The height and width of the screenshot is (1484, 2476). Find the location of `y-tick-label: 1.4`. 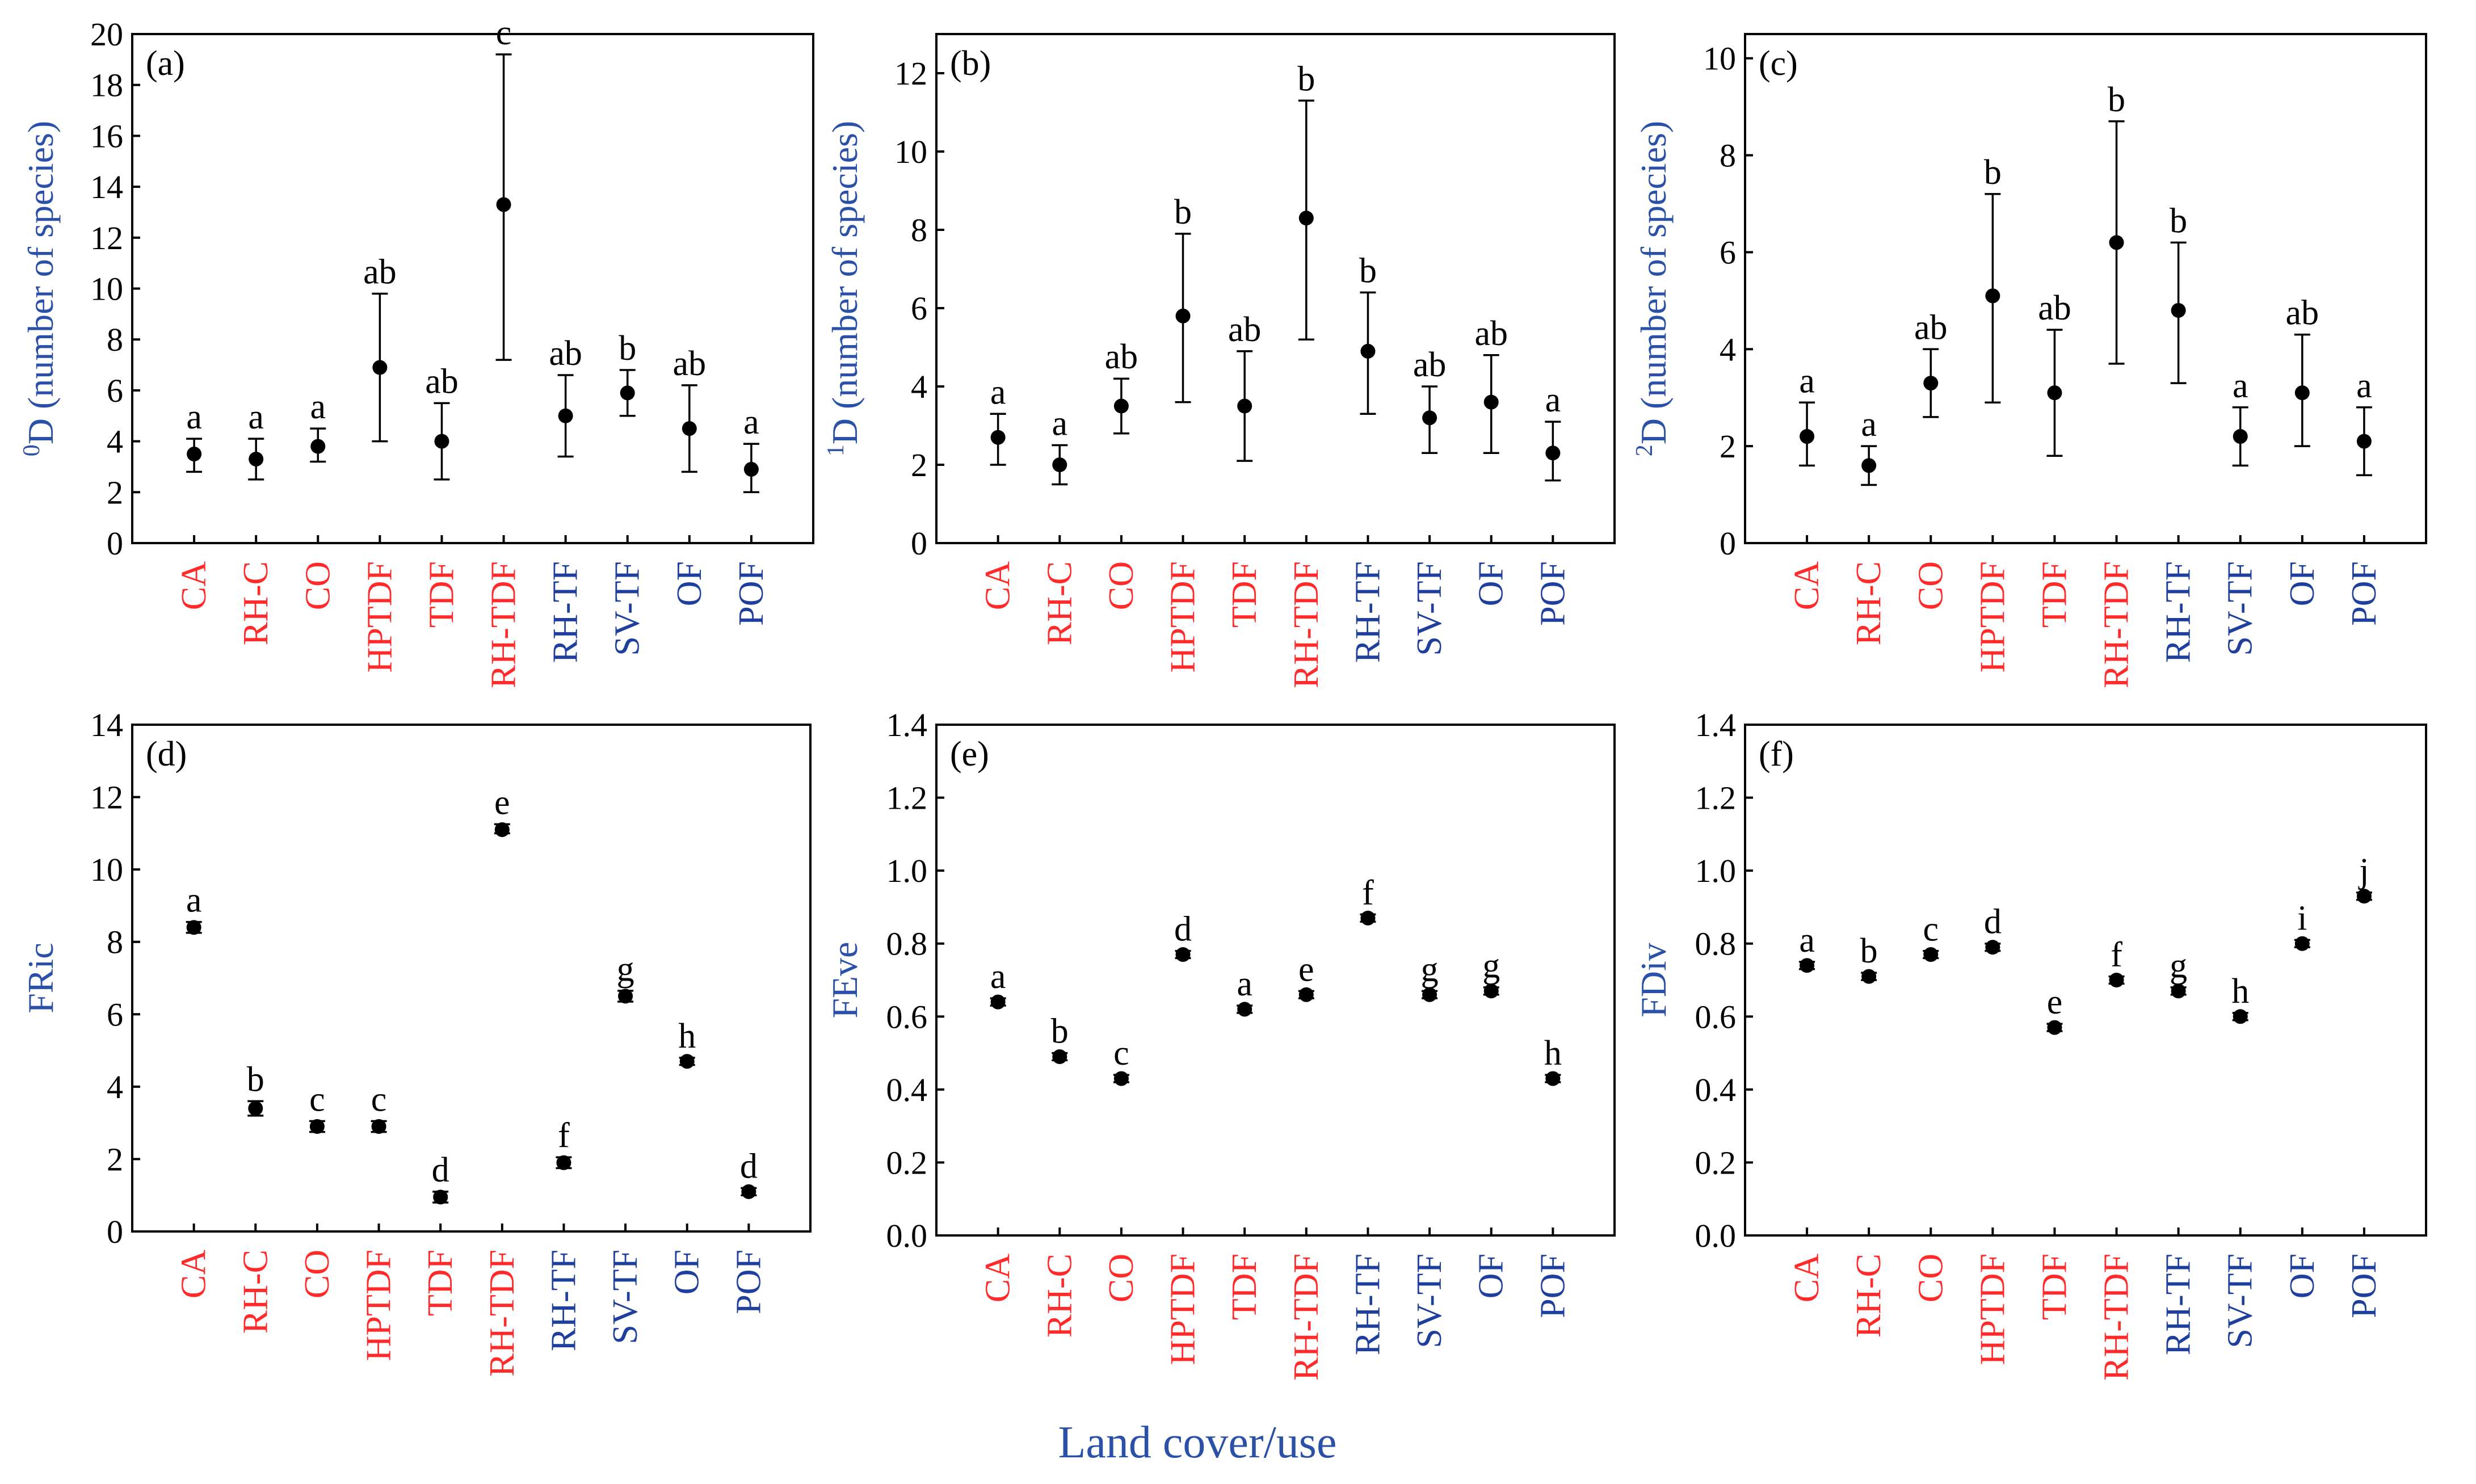

y-tick-label: 1.4 is located at coordinates (907, 725).